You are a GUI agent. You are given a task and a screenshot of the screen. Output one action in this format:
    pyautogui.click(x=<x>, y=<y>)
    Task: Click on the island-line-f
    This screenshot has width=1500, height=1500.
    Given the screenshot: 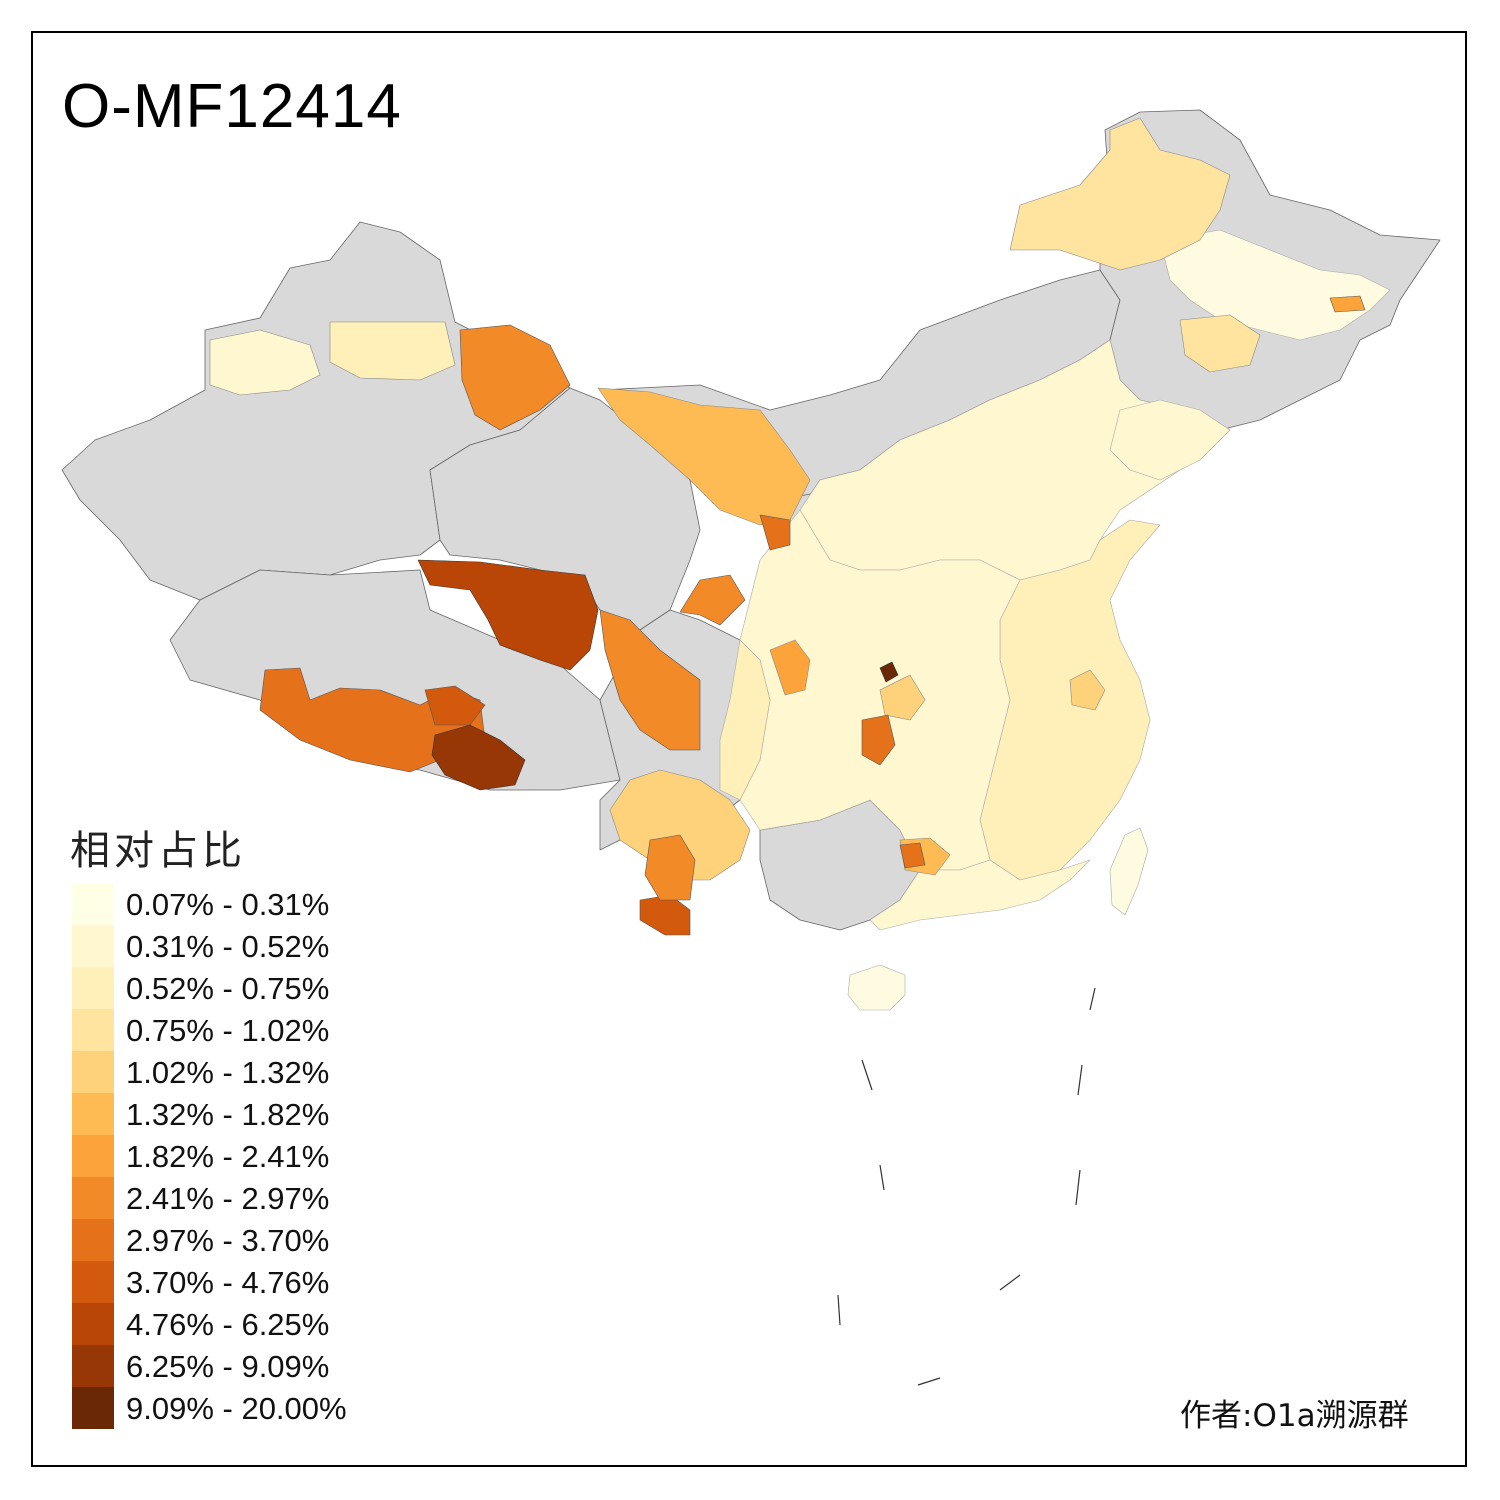 What is the action you would take?
    pyautogui.click(x=929, y=1381)
    